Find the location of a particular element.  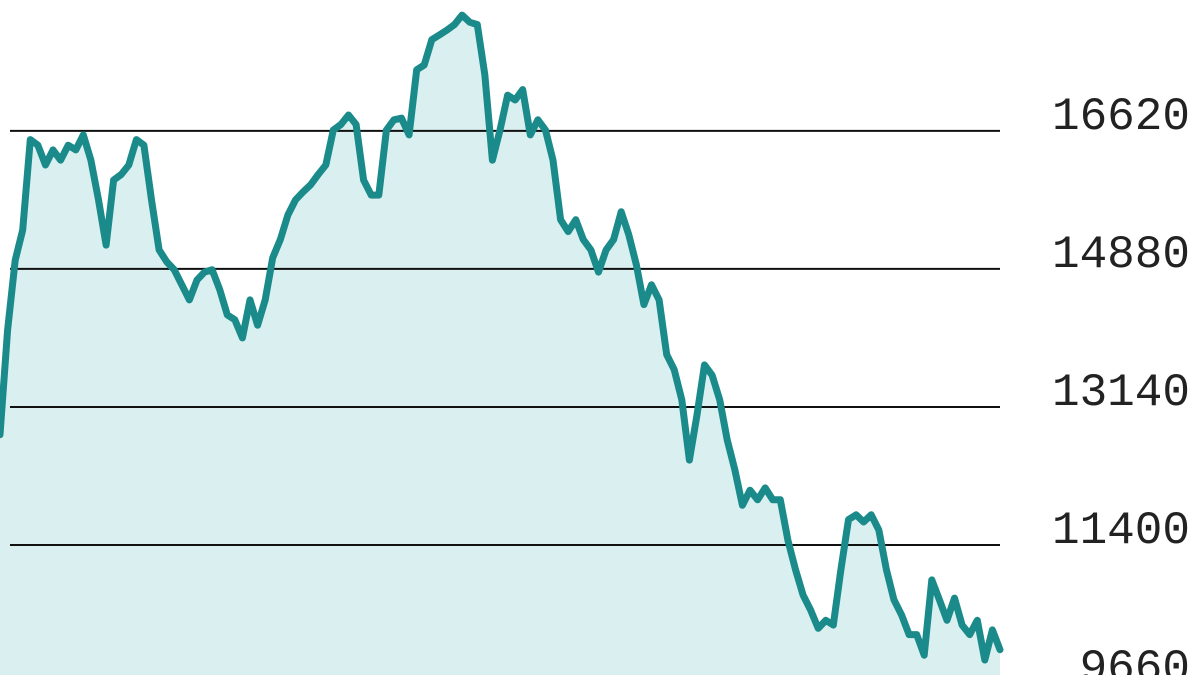

y-tick-label: 16620 is located at coordinates (1121, 117).